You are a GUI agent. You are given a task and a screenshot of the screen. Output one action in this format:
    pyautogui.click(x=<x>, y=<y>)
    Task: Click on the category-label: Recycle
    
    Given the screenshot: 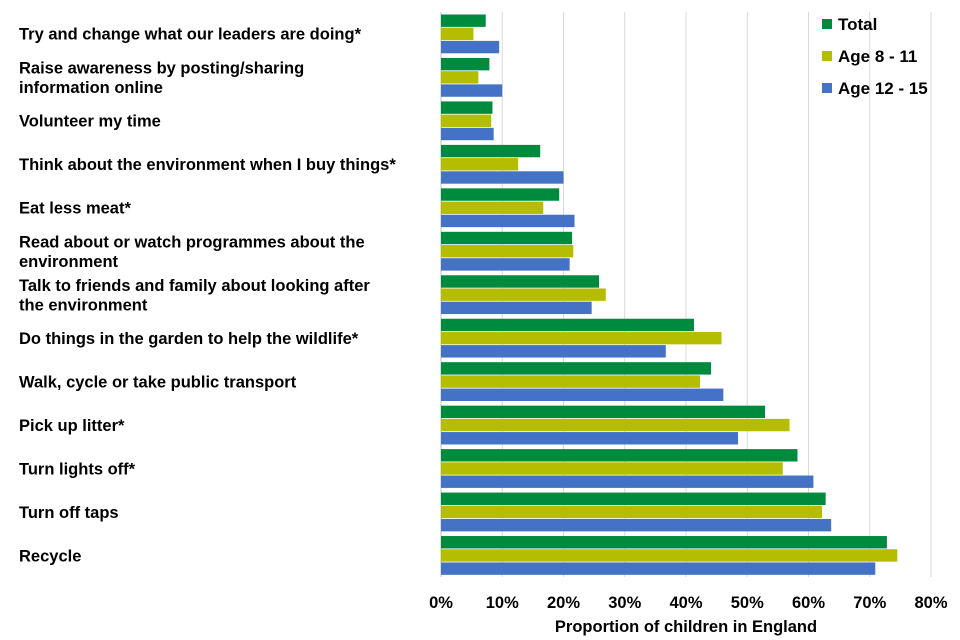 What is the action you would take?
    pyautogui.click(x=50, y=556)
    